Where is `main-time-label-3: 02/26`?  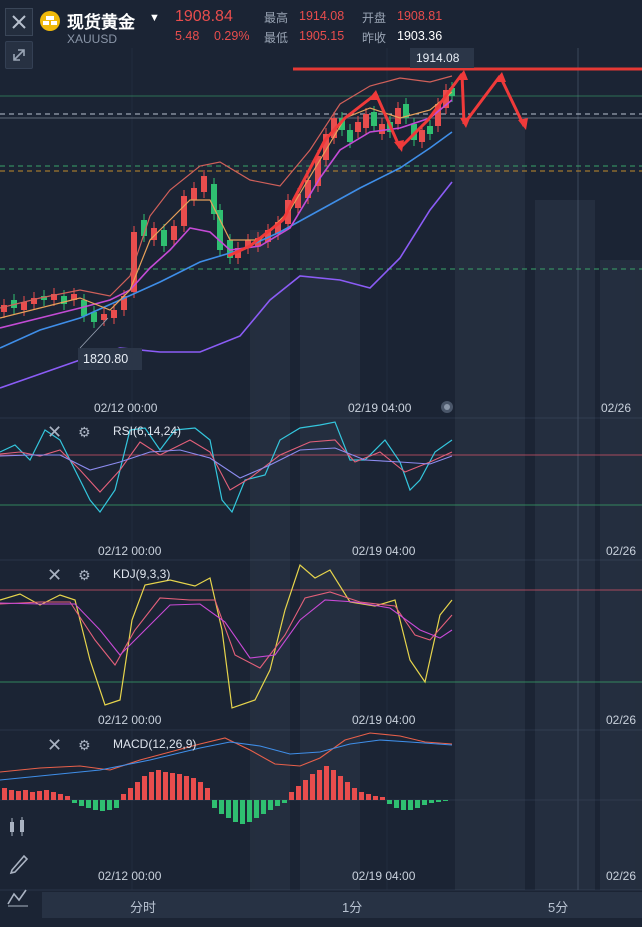
main-time-label-3: 02/26 is located at coordinates (616, 408).